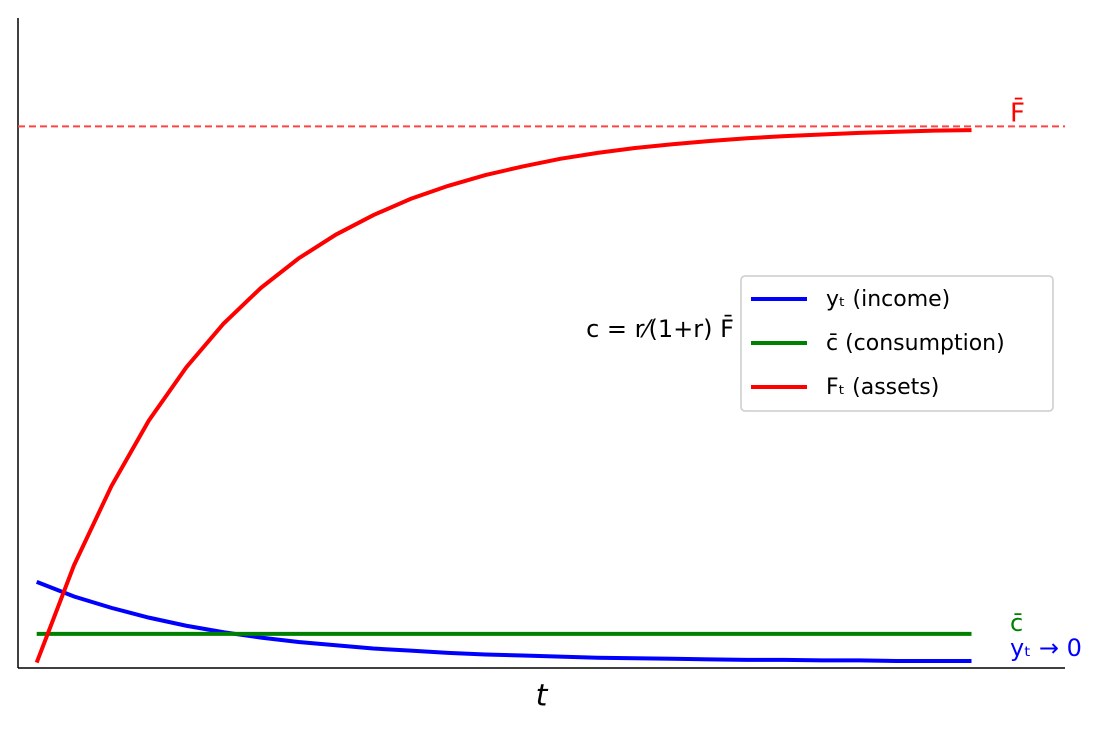 The image size is (1111, 736). What do you see at coordinates (888, 299) in the screenshot?
I see `legend-label: yₜ (income)` at bounding box center [888, 299].